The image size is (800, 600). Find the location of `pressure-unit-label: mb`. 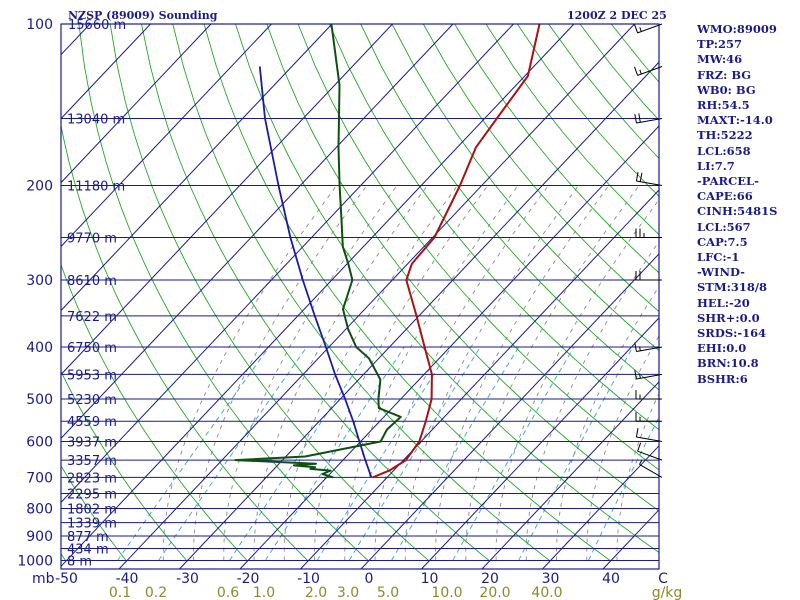

pressure-unit-label: mb is located at coordinates (43, 579).